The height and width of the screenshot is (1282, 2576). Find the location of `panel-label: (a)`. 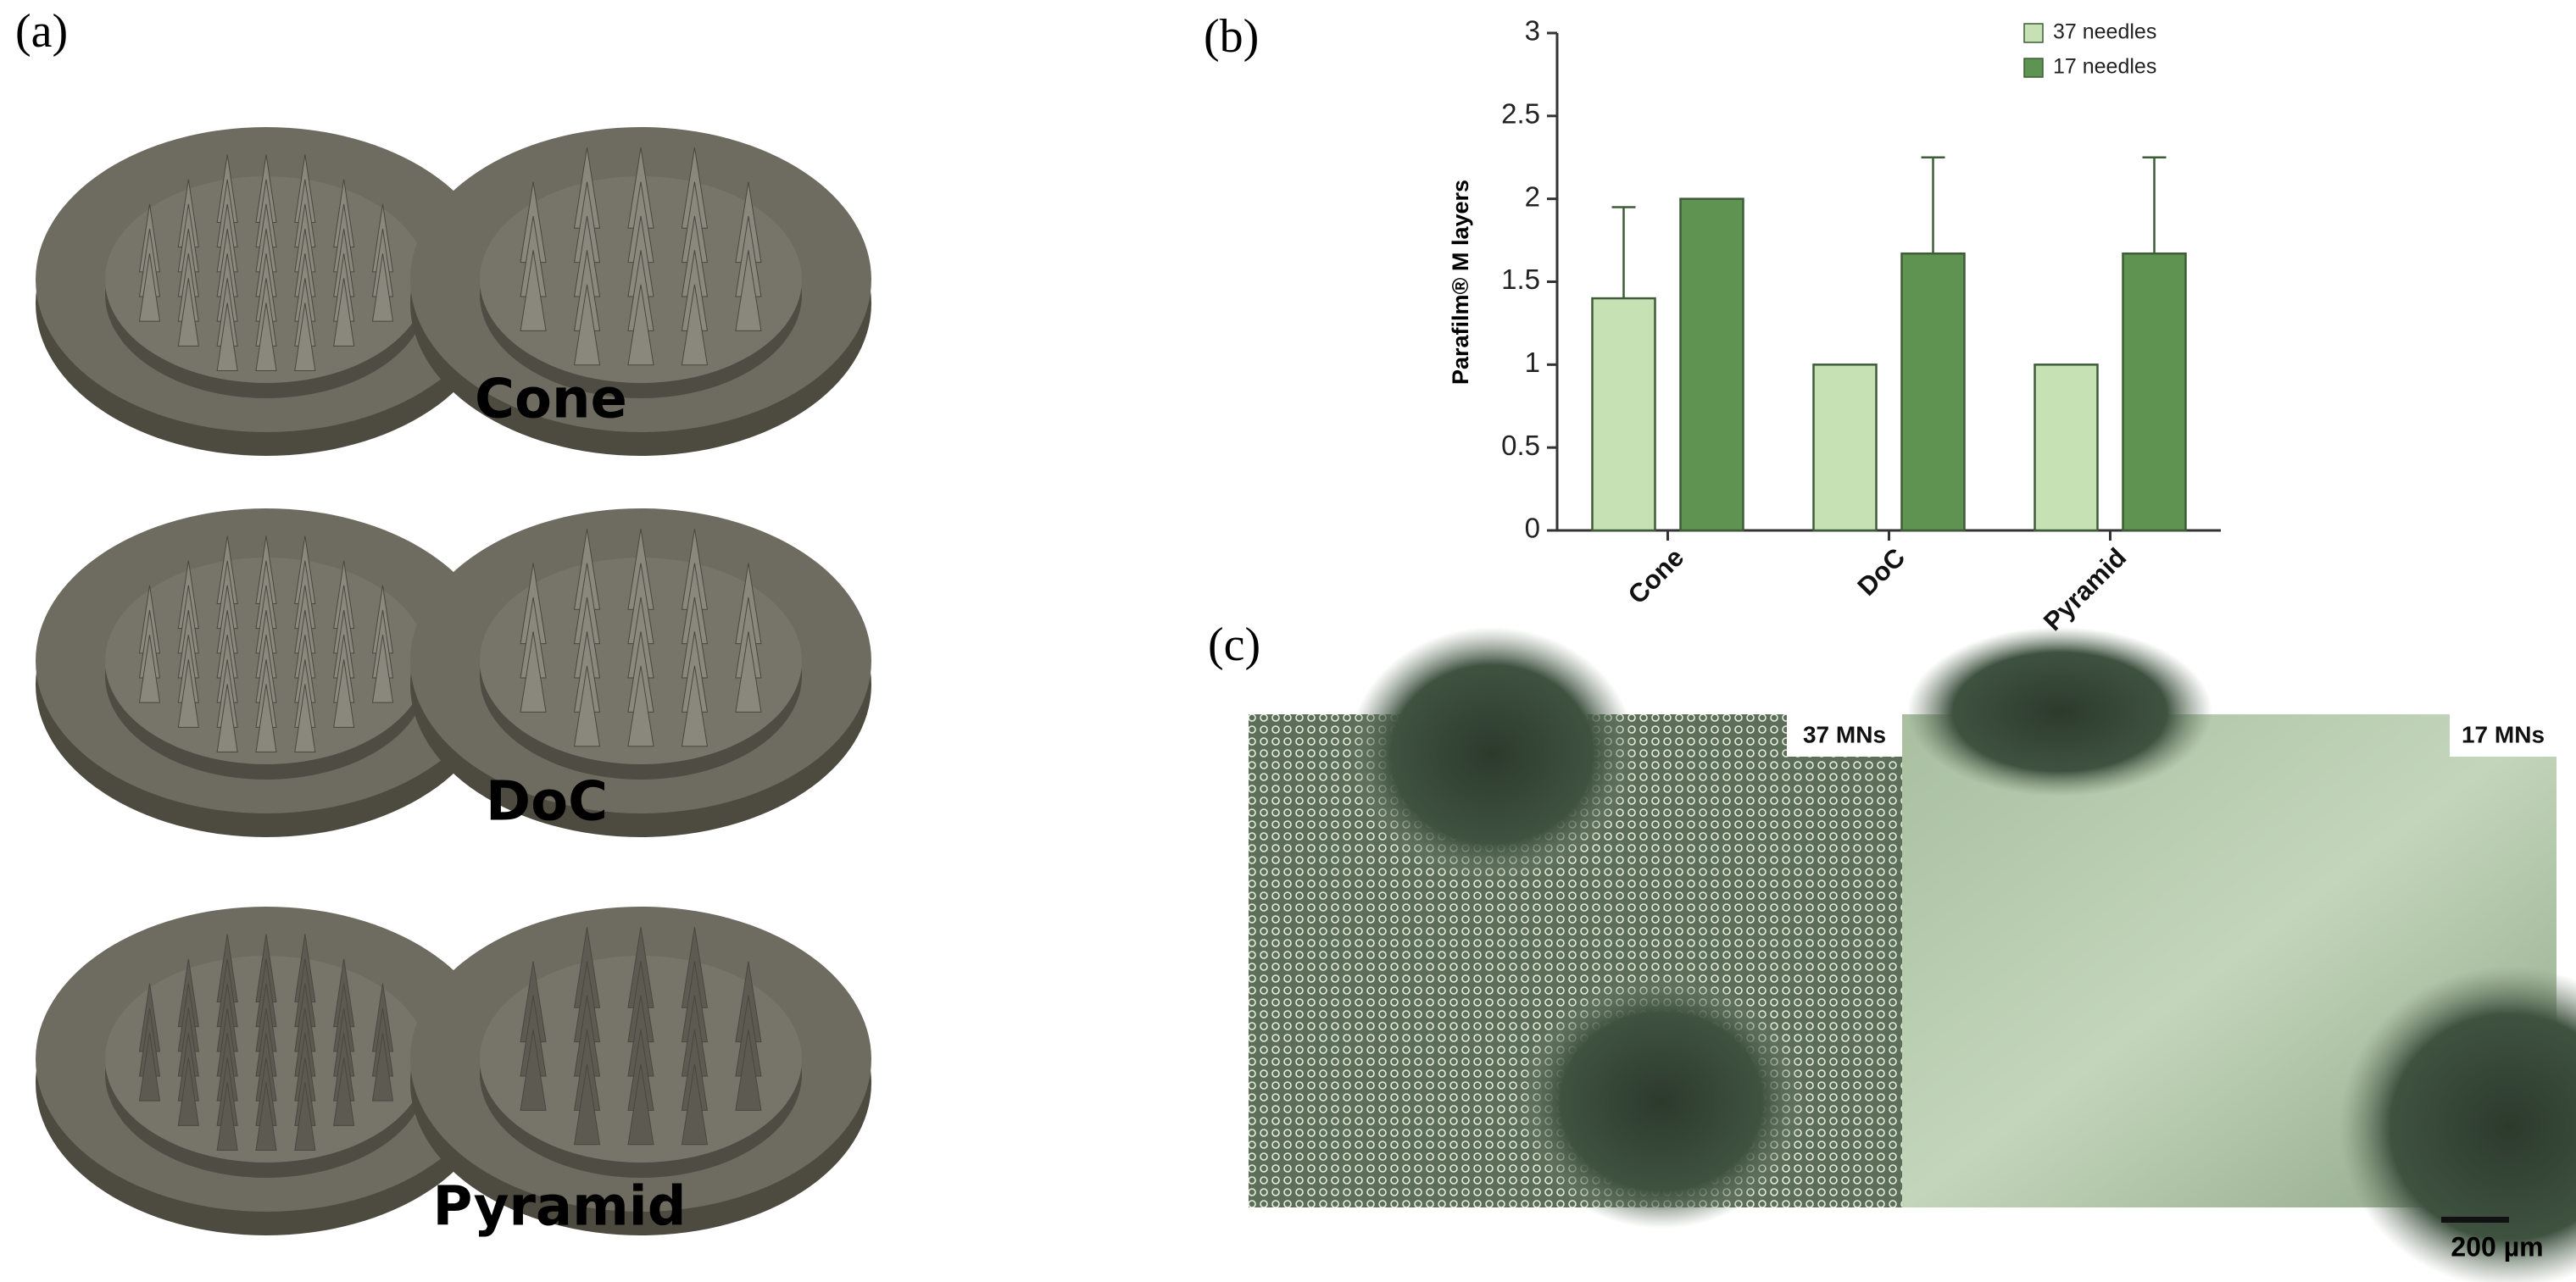

panel-label: (a) is located at coordinates (41, 31).